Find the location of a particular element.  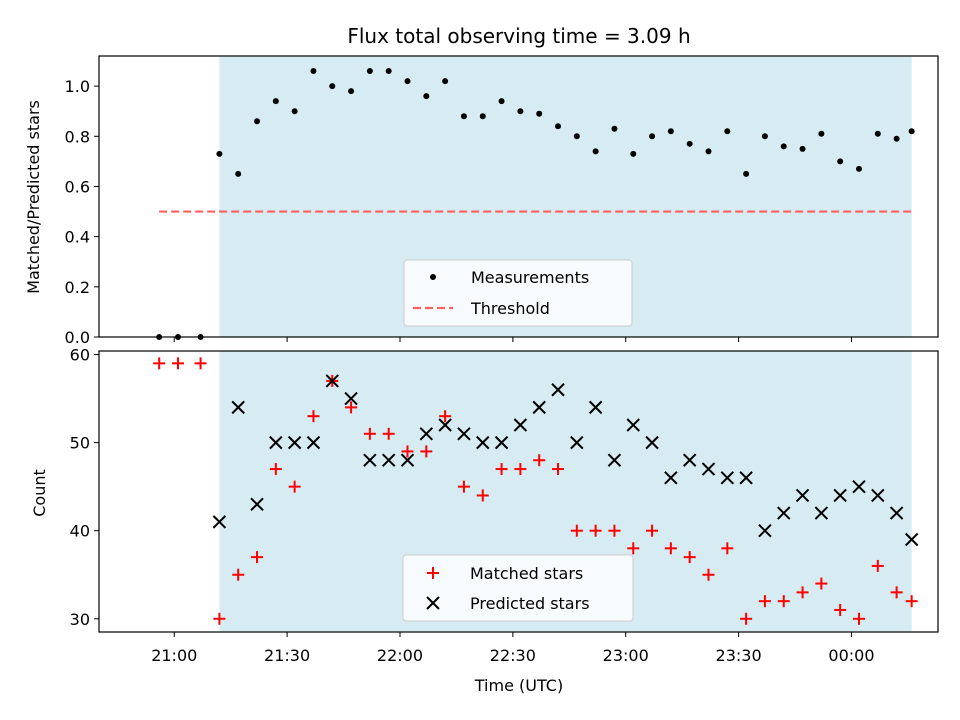

x-tick-label: 21:00 is located at coordinates (174, 655).